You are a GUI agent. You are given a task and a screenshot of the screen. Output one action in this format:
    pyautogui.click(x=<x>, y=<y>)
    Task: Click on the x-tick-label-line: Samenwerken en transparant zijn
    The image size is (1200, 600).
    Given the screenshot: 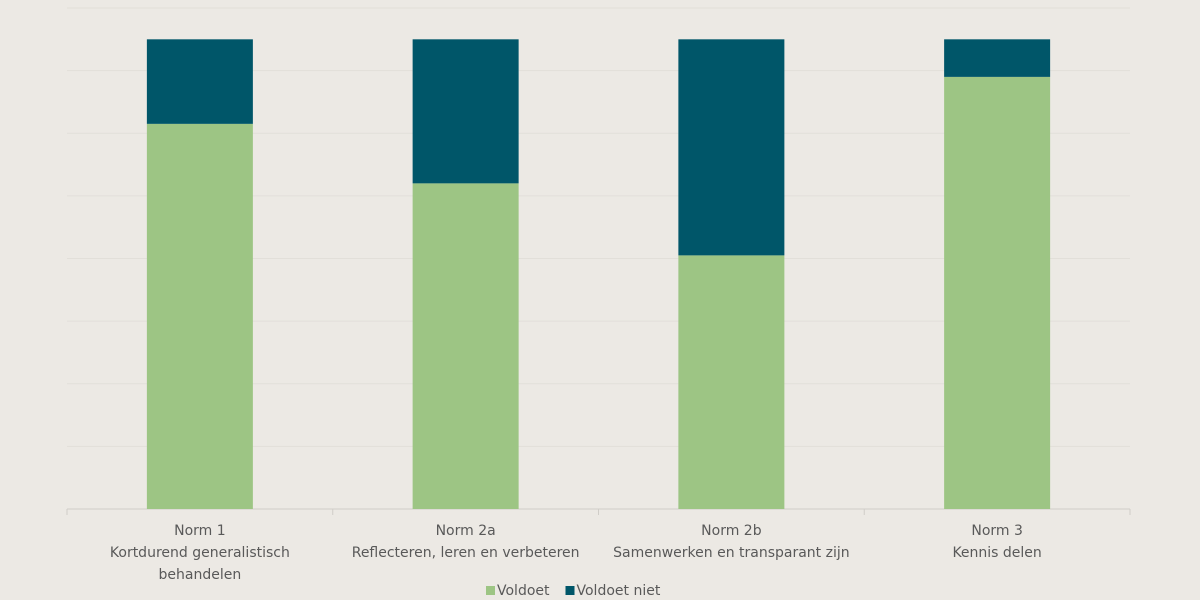 What is the action you would take?
    pyautogui.click(x=731, y=553)
    